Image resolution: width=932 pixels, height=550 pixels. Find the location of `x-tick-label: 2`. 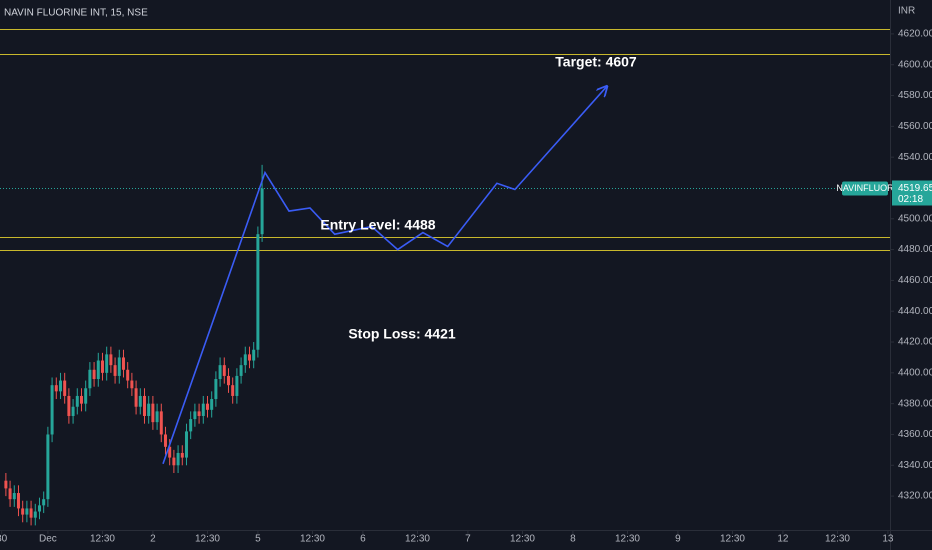

x-tick-label: 2 is located at coordinates (153, 539).